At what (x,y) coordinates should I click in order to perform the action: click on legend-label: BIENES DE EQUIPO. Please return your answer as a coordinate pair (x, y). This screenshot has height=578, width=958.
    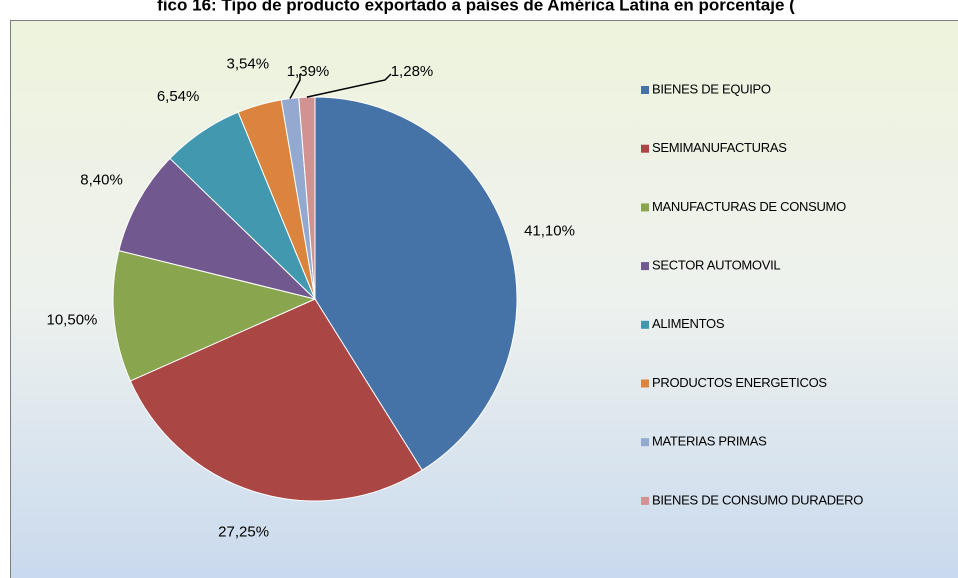
    Looking at the image, I should click on (711, 88).